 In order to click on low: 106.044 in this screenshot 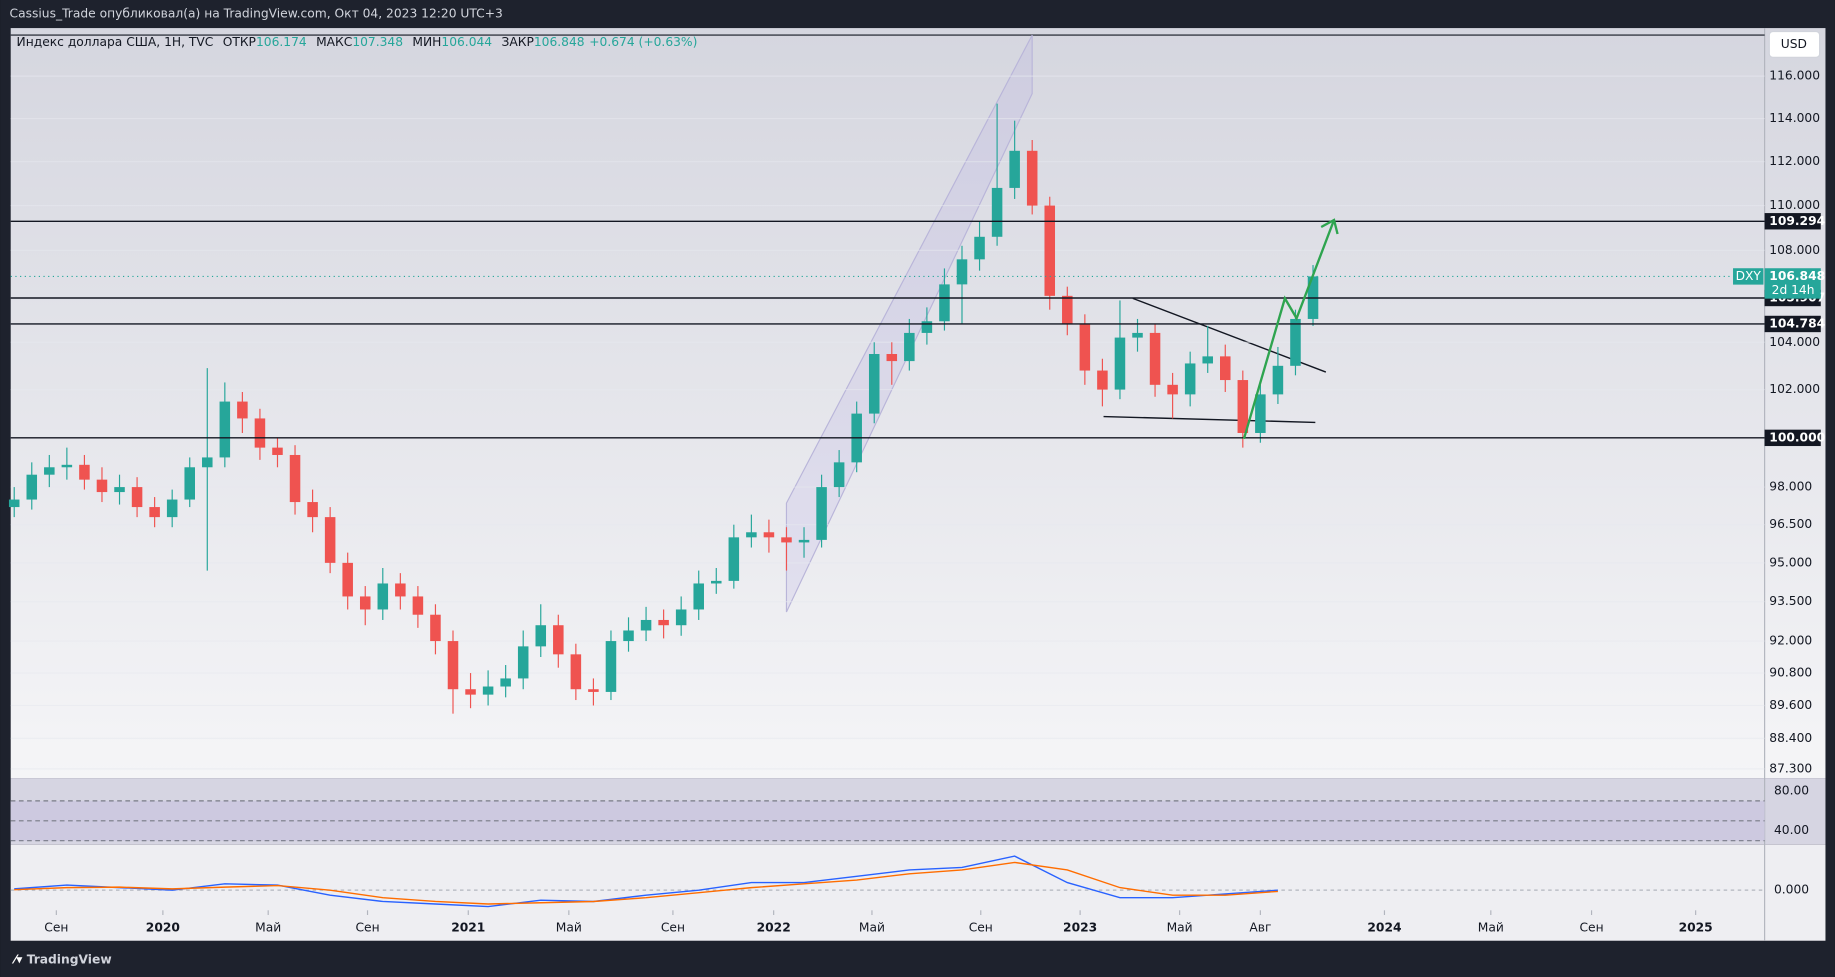, I will do `click(466, 42)`.